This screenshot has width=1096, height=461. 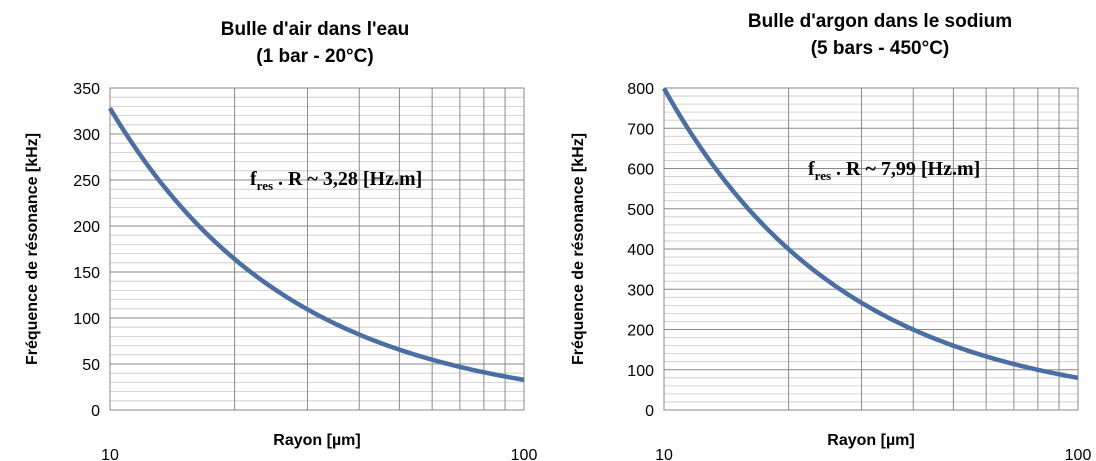 What do you see at coordinates (640, 210) in the screenshot?
I see `y-tick-label: 500` at bounding box center [640, 210].